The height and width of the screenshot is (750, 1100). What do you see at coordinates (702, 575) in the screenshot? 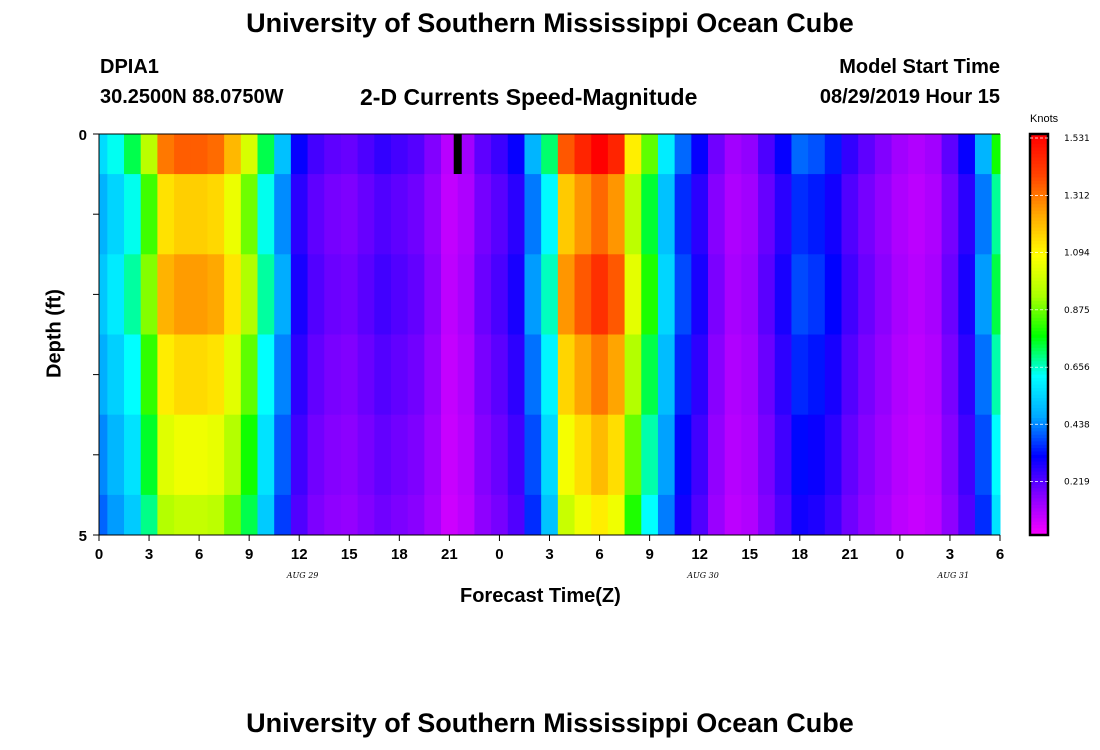
I see `day-label: AUG 30` at bounding box center [702, 575].